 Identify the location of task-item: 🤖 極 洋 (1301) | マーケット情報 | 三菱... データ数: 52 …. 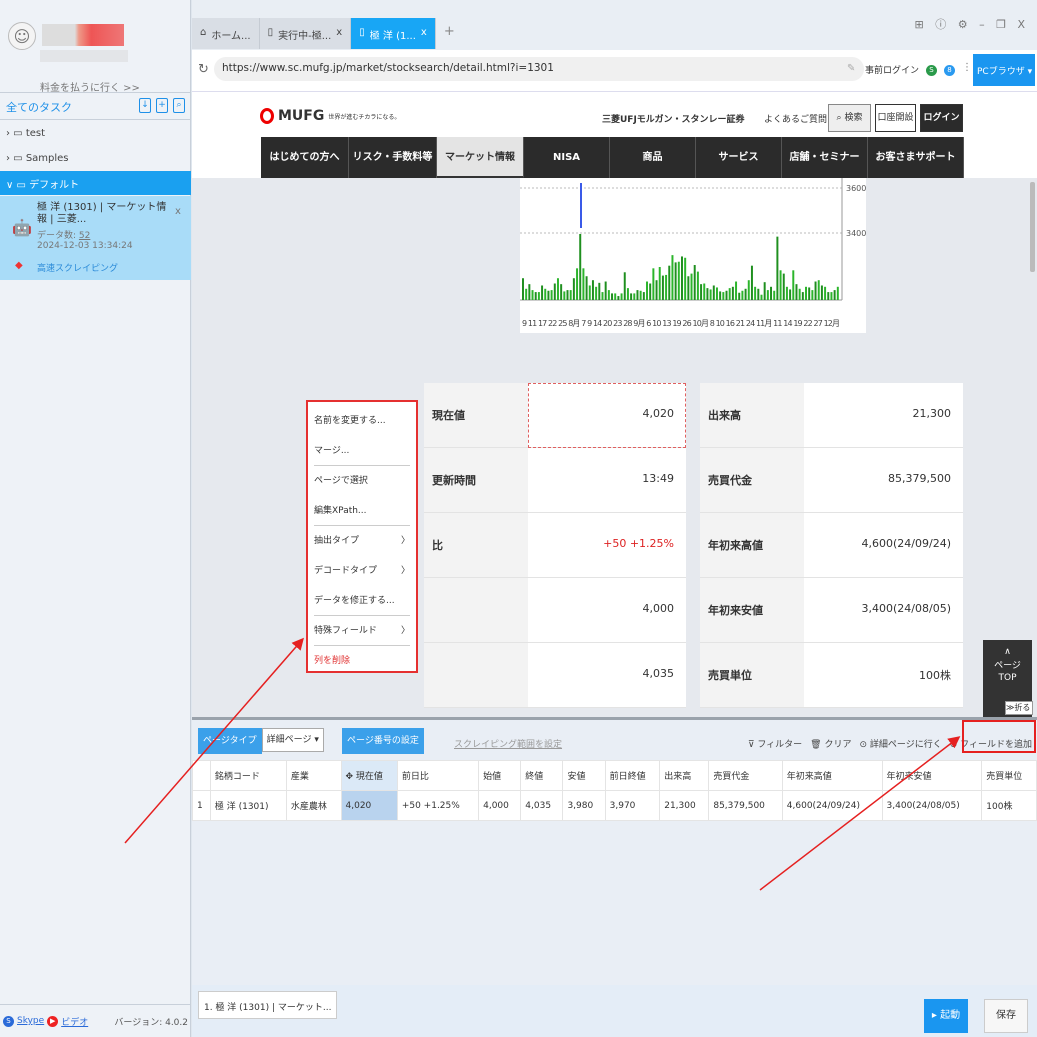
(95, 238).